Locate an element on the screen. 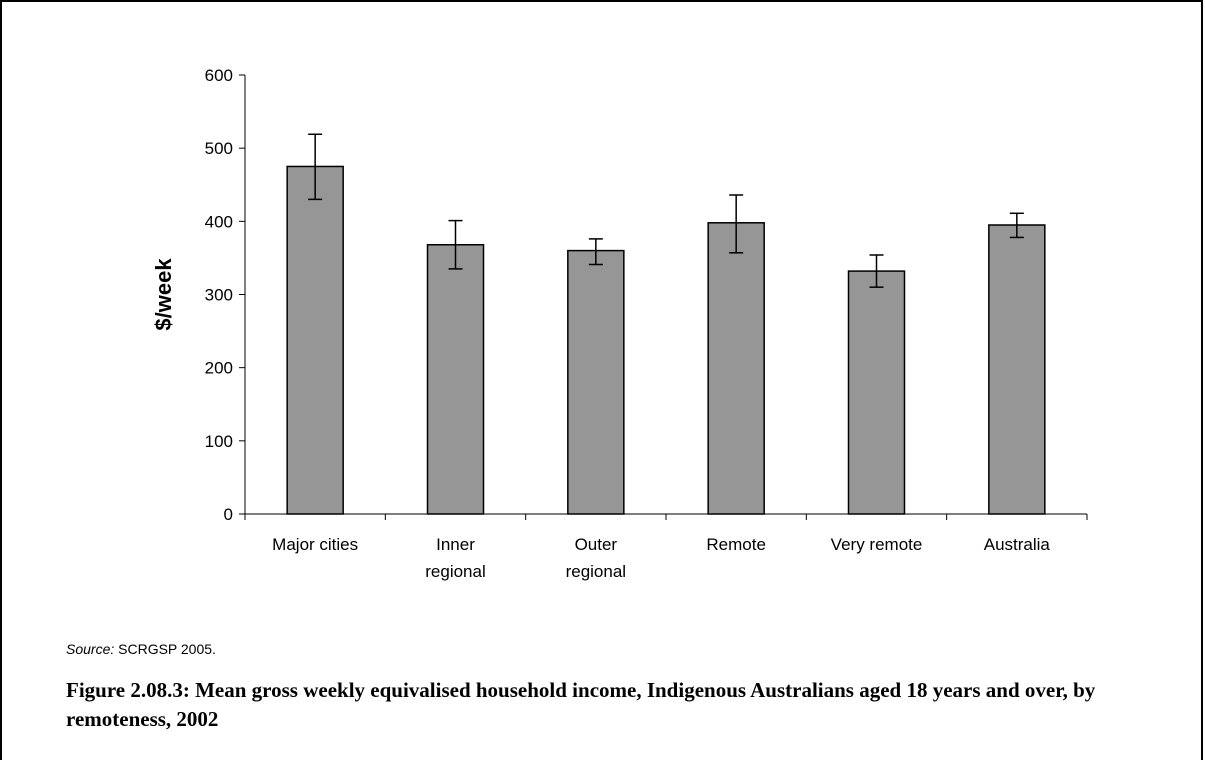 The width and height of the screenshot is (1205, 760). x-tick-label: Very remote is located at coordinates (877, 544).